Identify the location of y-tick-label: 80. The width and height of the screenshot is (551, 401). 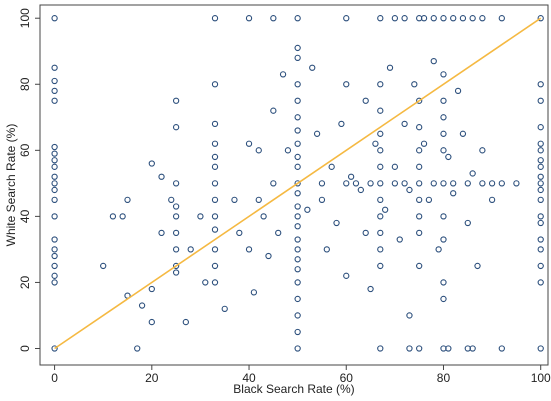
(25, 84).